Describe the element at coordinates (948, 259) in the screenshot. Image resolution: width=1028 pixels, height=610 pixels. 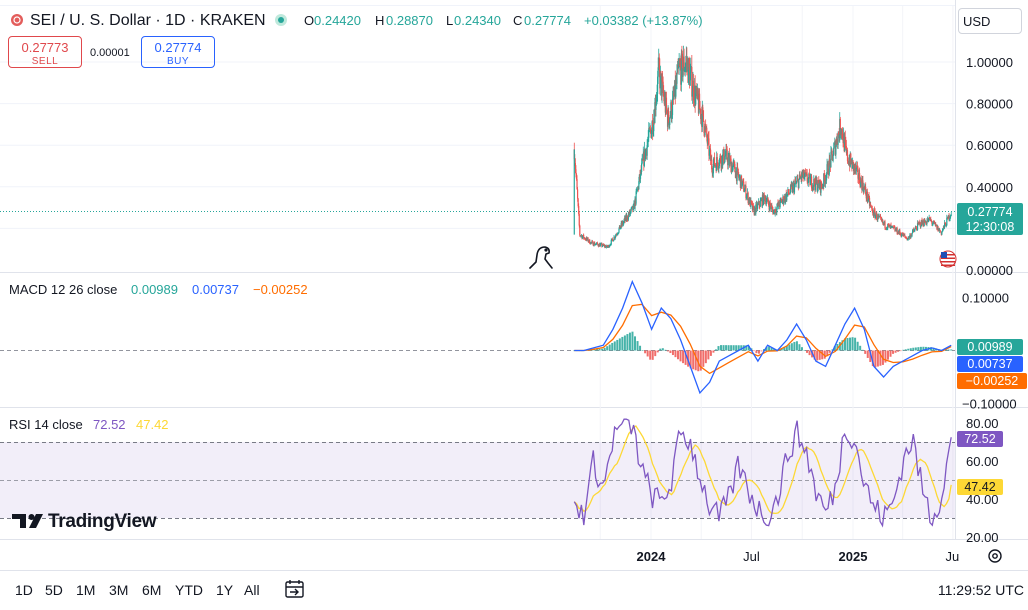
I see `usd-flag-icon` at that location.